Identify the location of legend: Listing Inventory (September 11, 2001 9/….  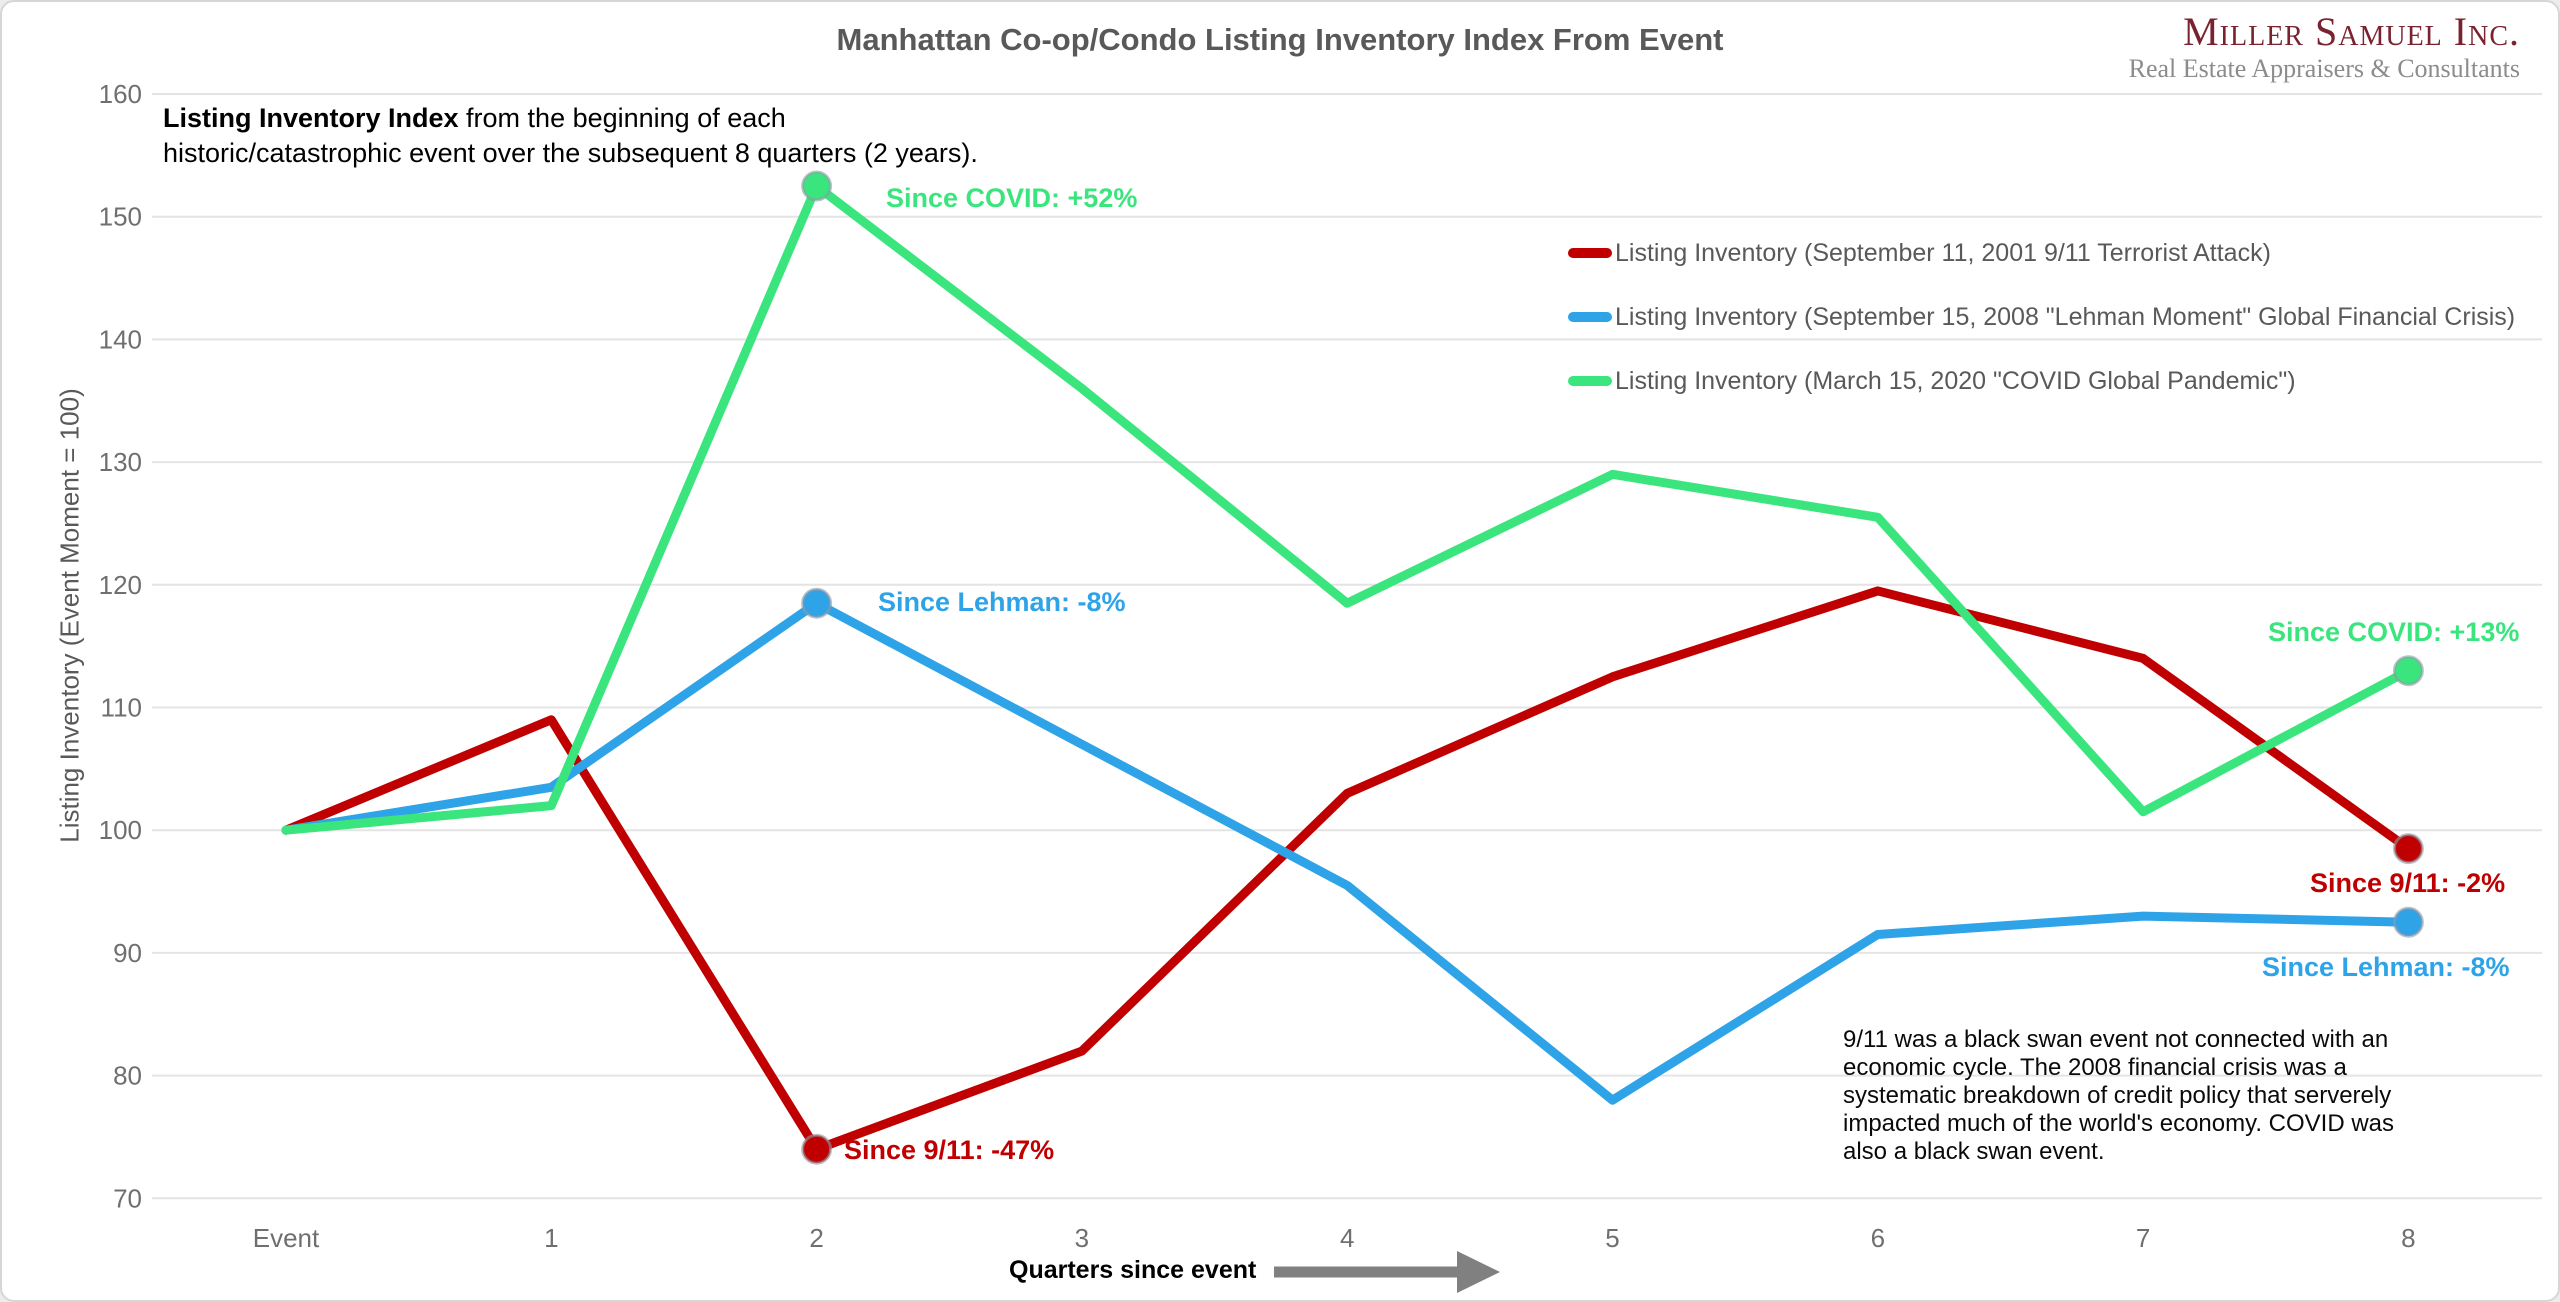
(2041, 332).